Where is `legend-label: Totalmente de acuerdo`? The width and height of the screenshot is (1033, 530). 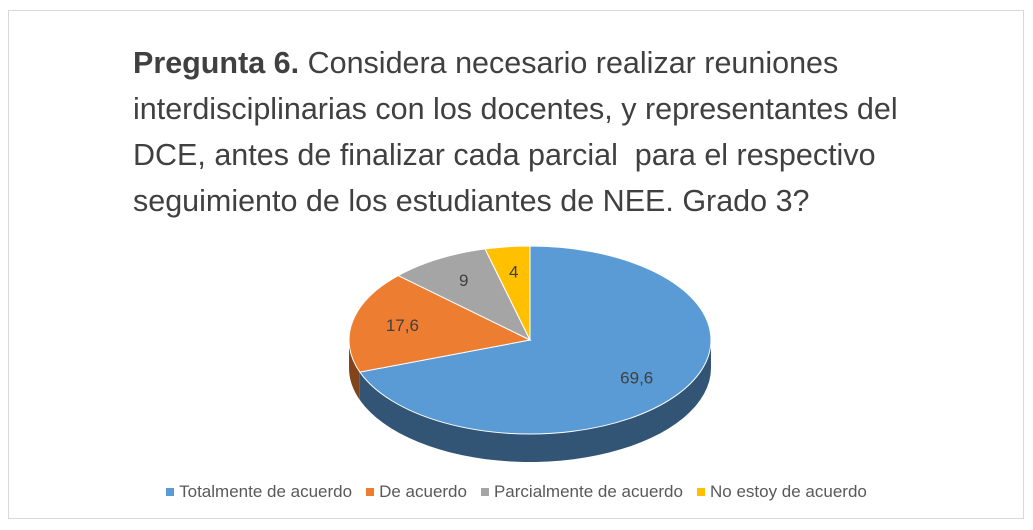 legend-label: Totalmente de acuerdo is located at coordinates (266, 491).